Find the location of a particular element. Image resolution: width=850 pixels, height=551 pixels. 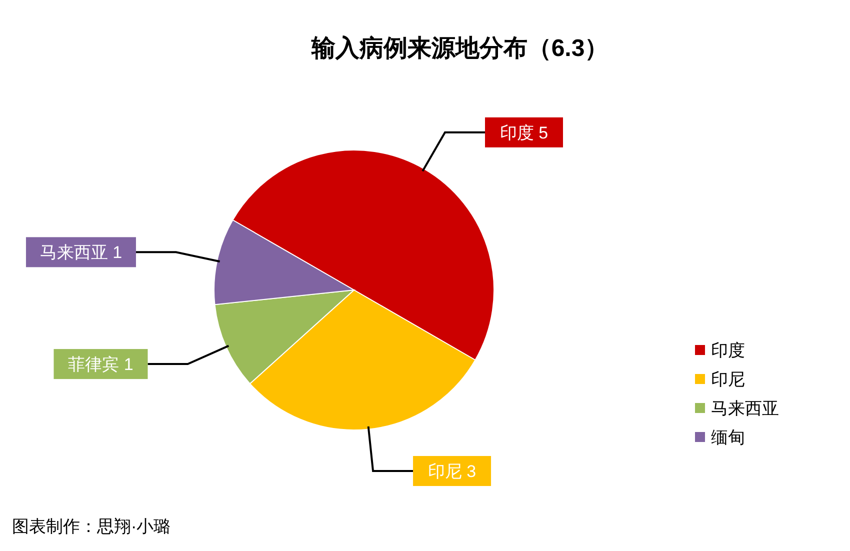

text: 图表制作：思翔·小璐 is located at coordinates (91, 526).